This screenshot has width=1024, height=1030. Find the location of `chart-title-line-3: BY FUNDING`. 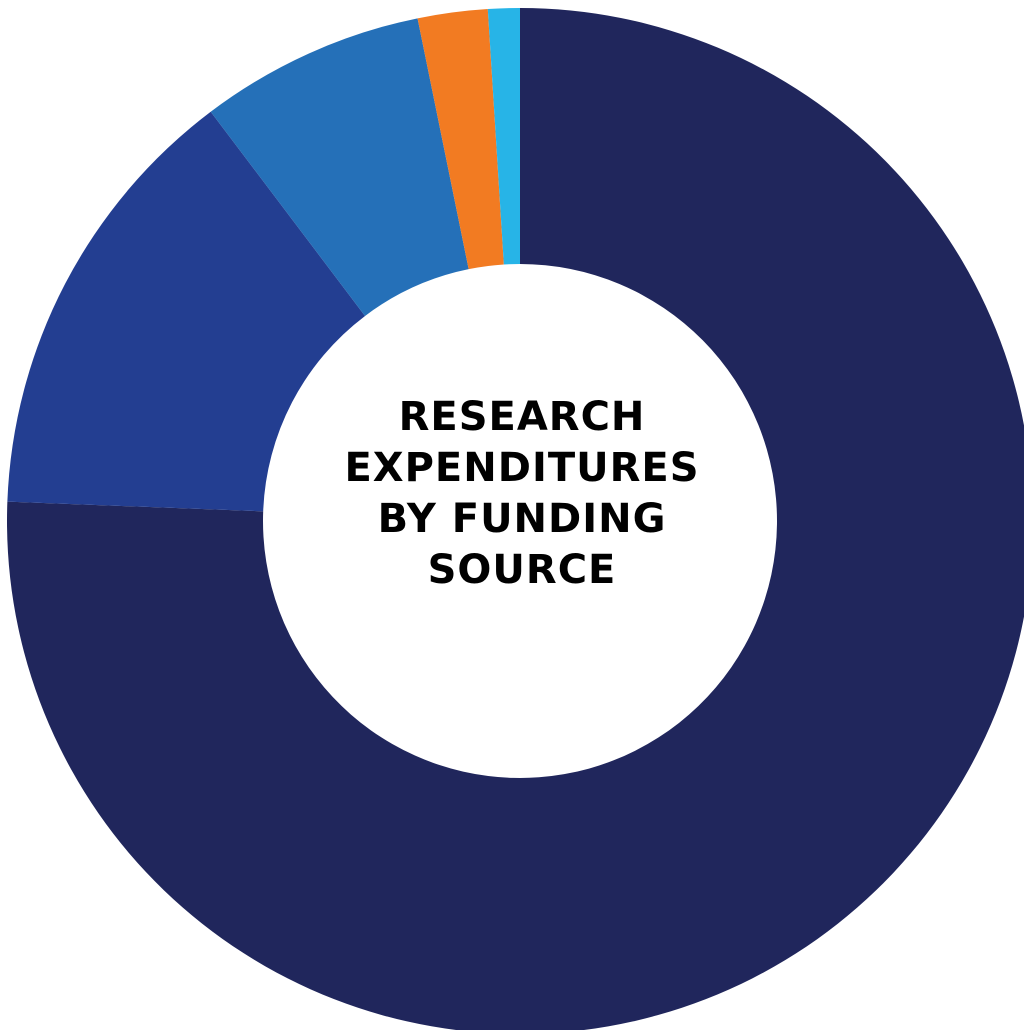

chart-title-line-3: BY FUNDING is located at coordinates (522, 519).